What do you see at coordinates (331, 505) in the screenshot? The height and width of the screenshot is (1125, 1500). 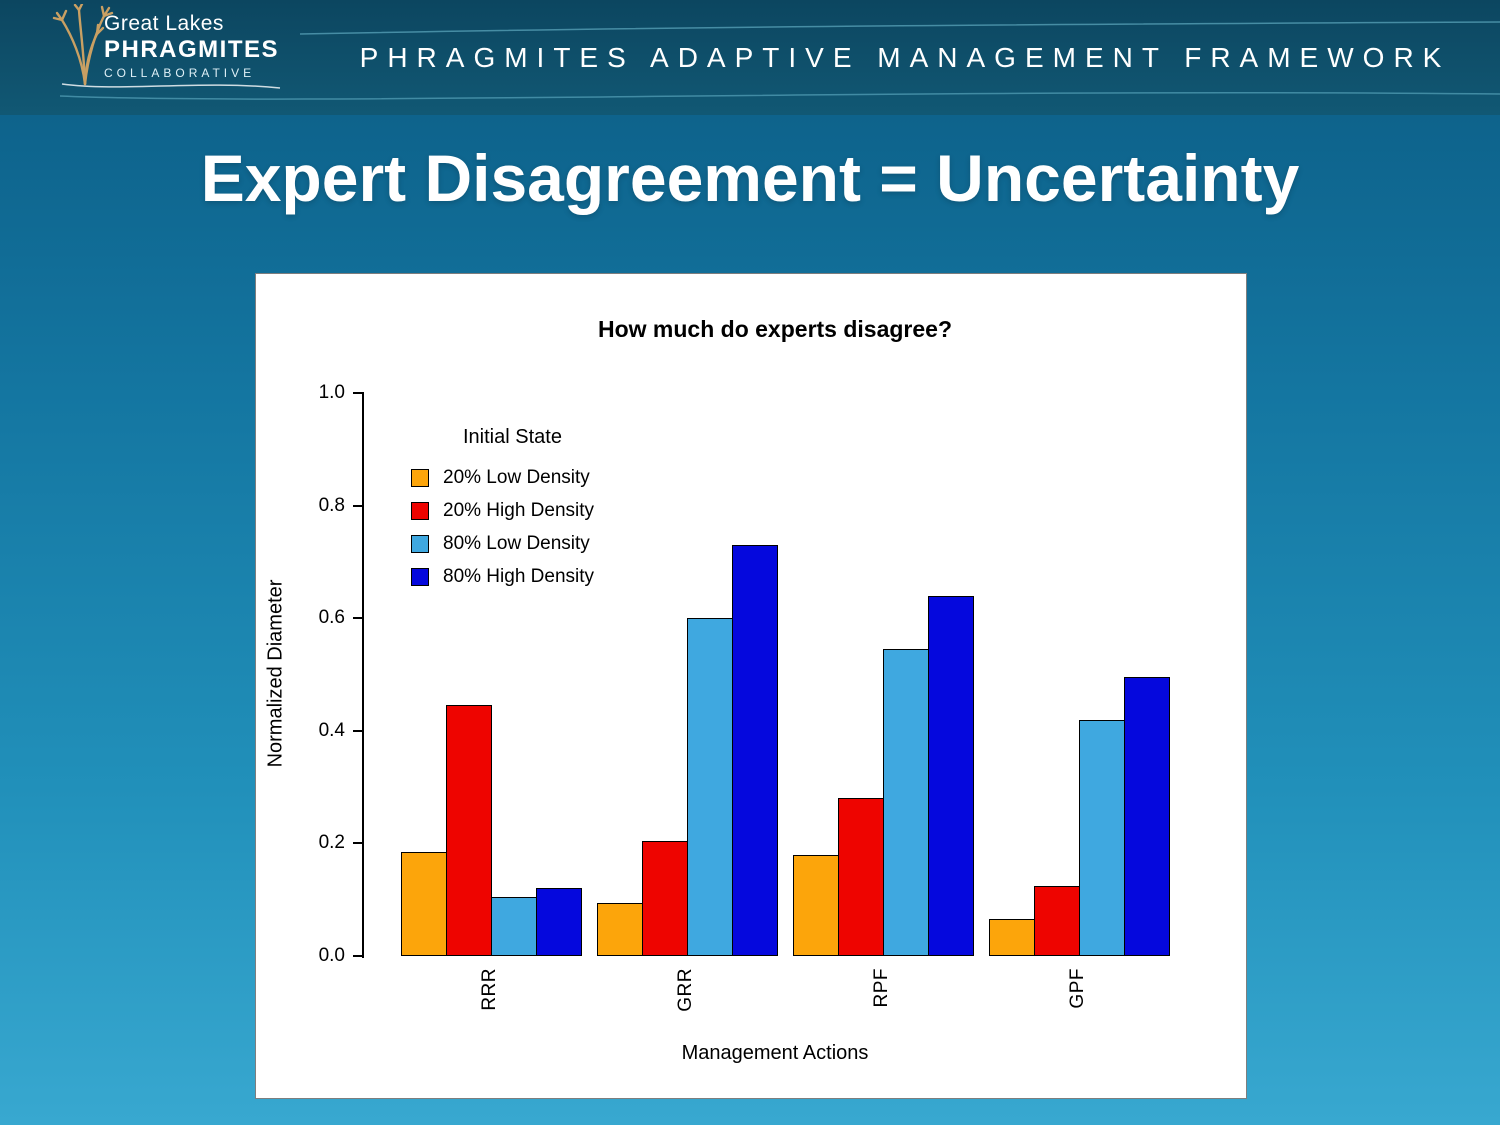 I see `y-tick-label: 0.8` at bounding box center [331, 505].